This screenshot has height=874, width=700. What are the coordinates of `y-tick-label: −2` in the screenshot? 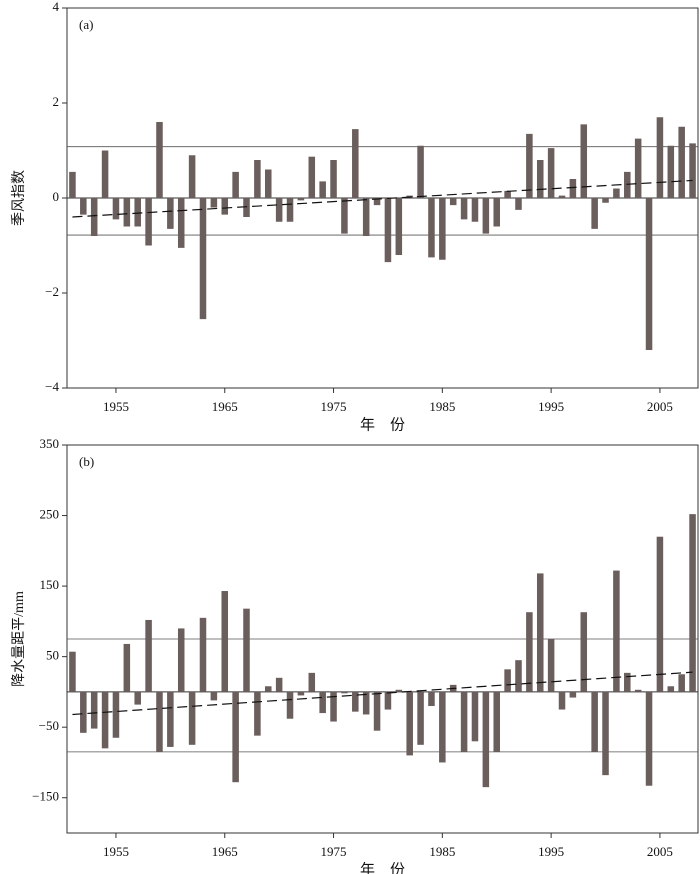 It's located at (52, 291).